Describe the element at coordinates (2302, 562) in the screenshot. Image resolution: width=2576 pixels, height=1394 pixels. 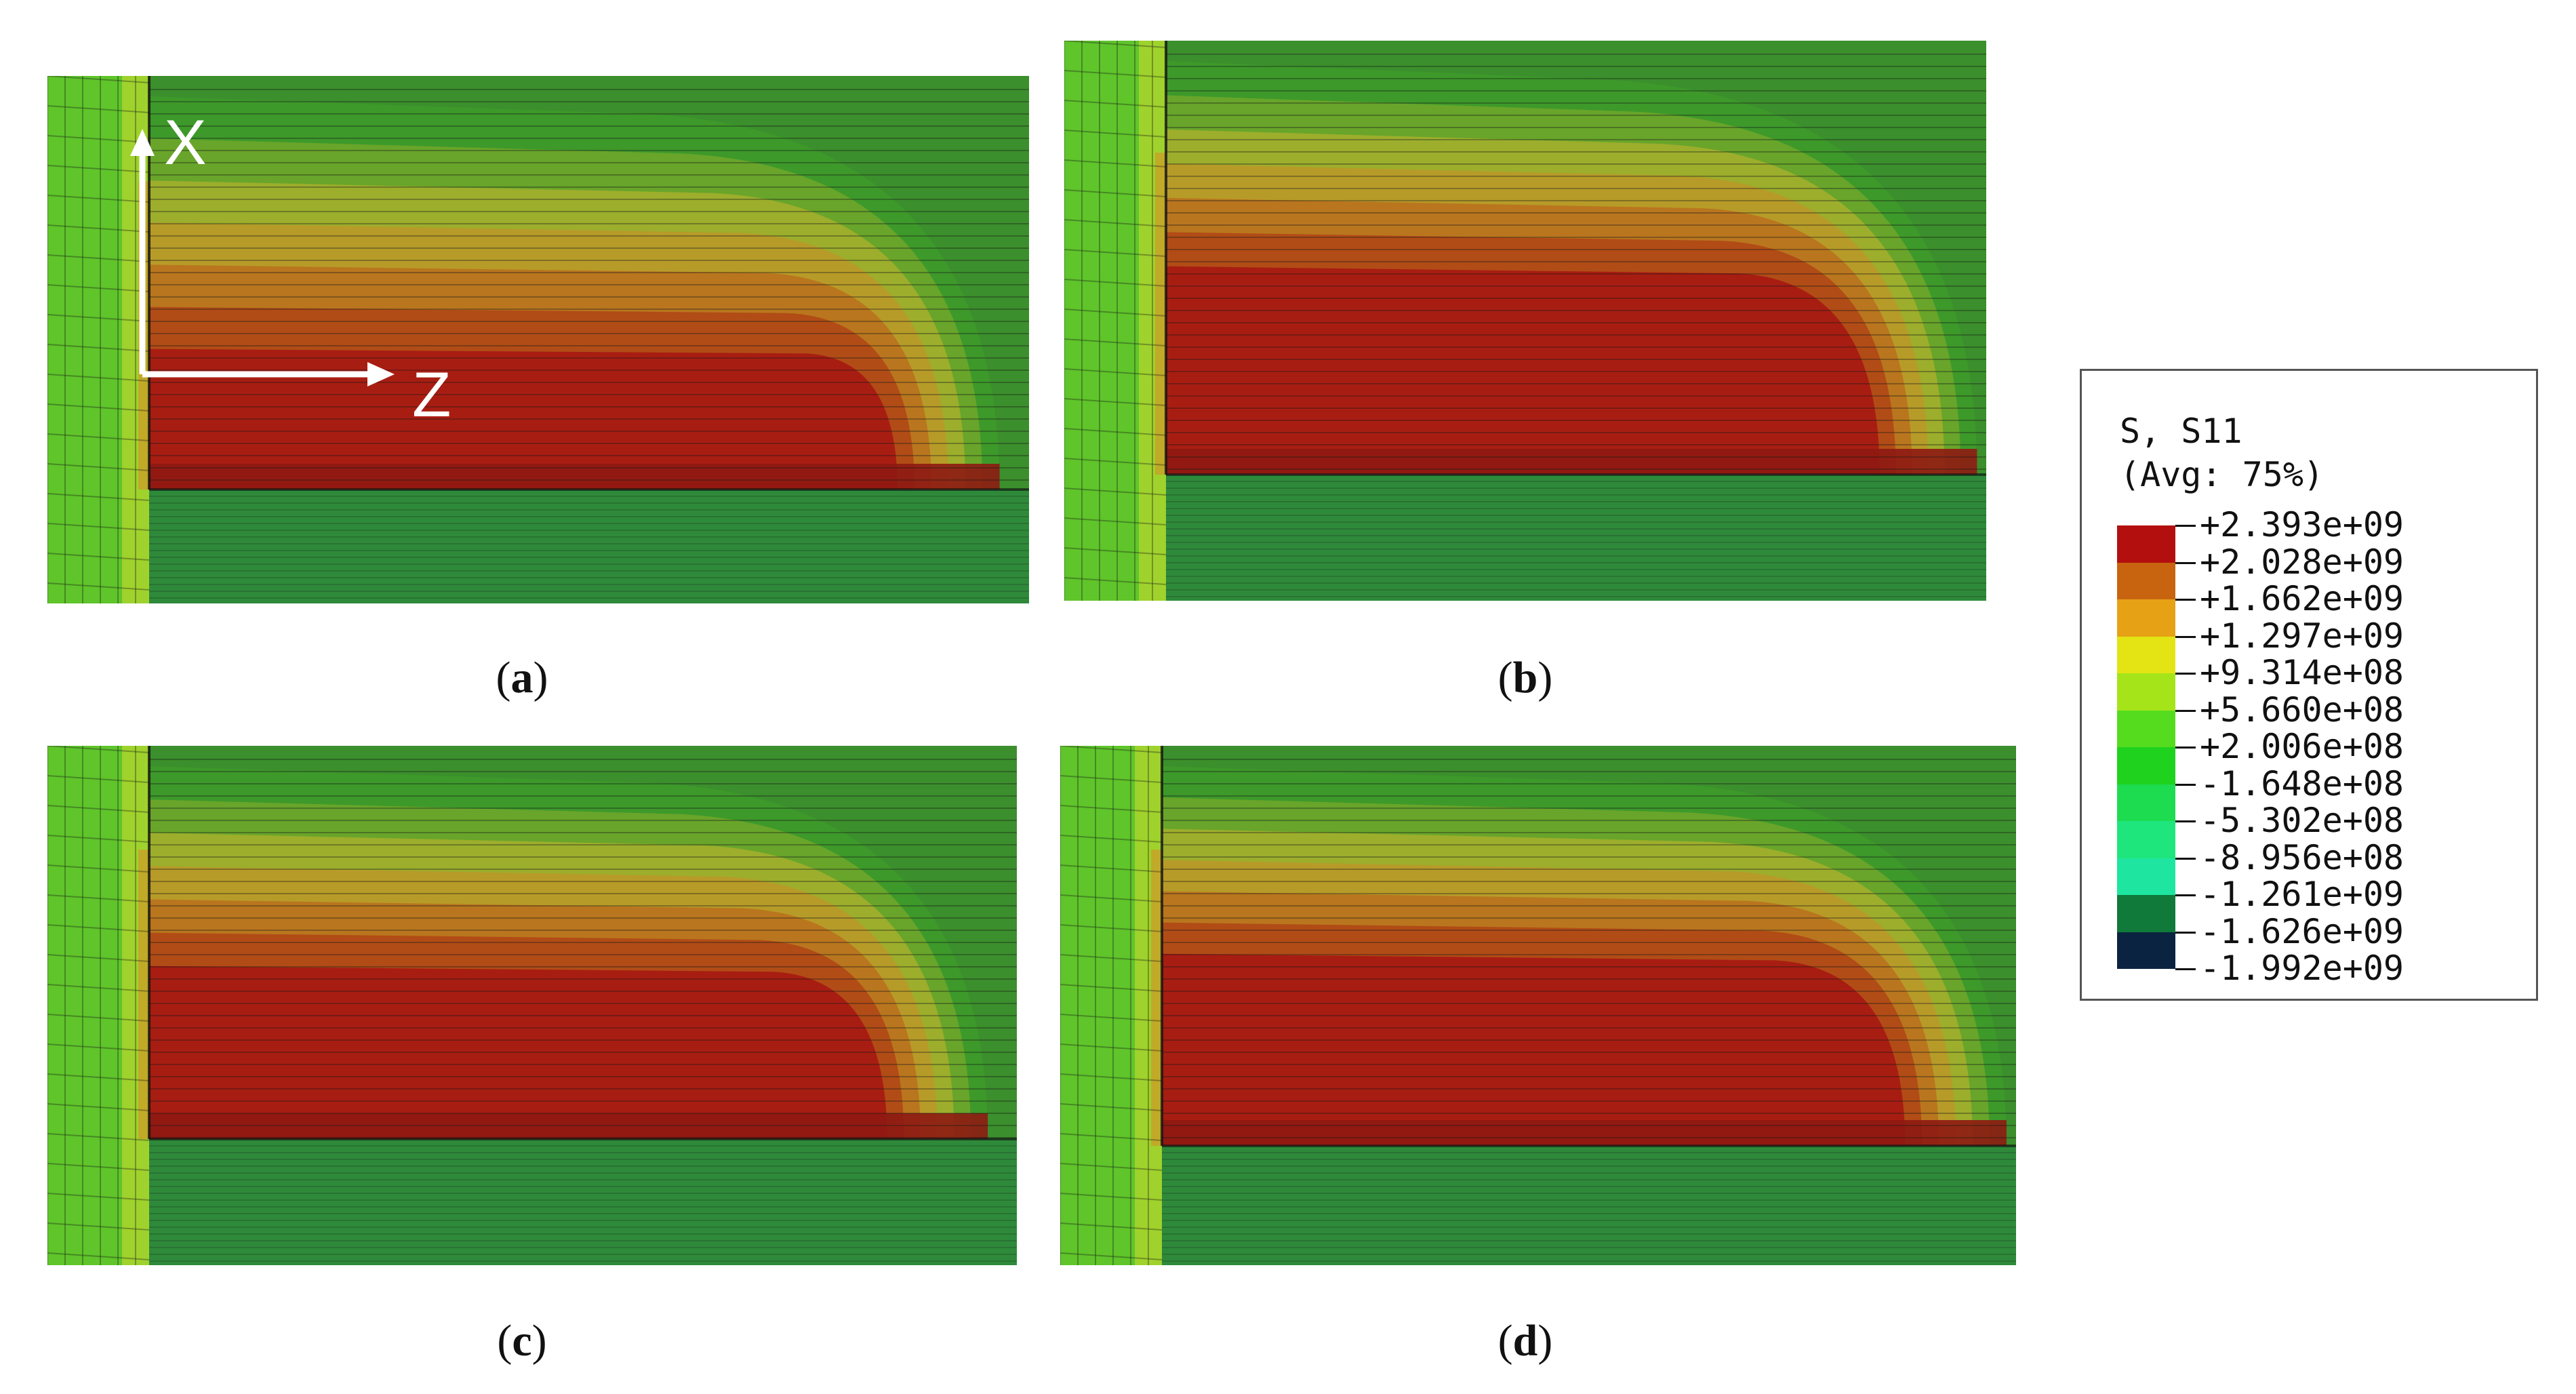
I see `legend-value: +2.028e+09` at that location.